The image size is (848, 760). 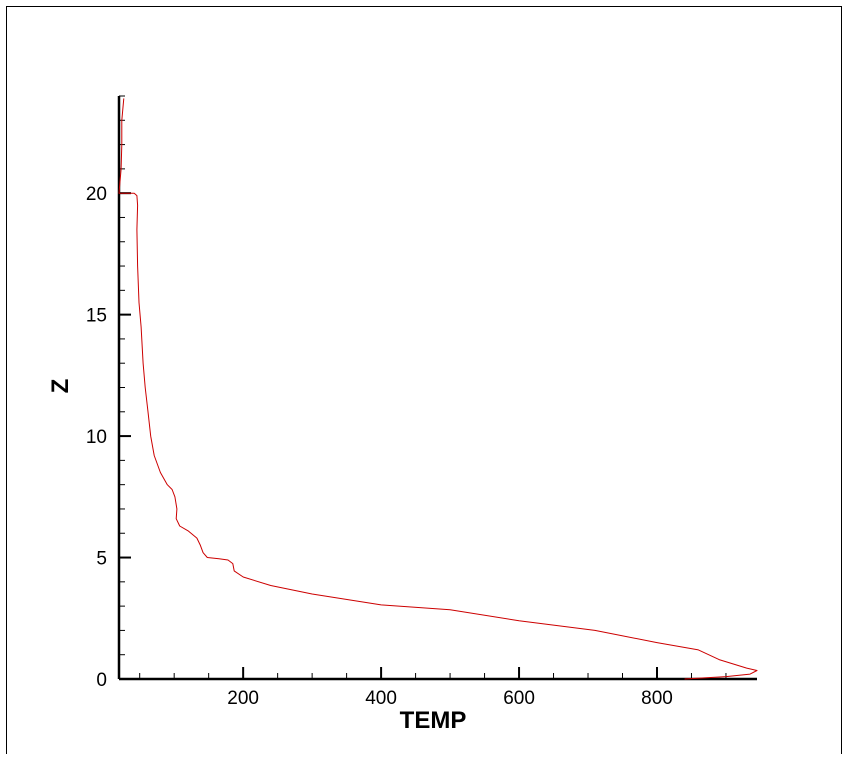 I want to click on x-axis-title: TEMP, so click(x=433, y=720).